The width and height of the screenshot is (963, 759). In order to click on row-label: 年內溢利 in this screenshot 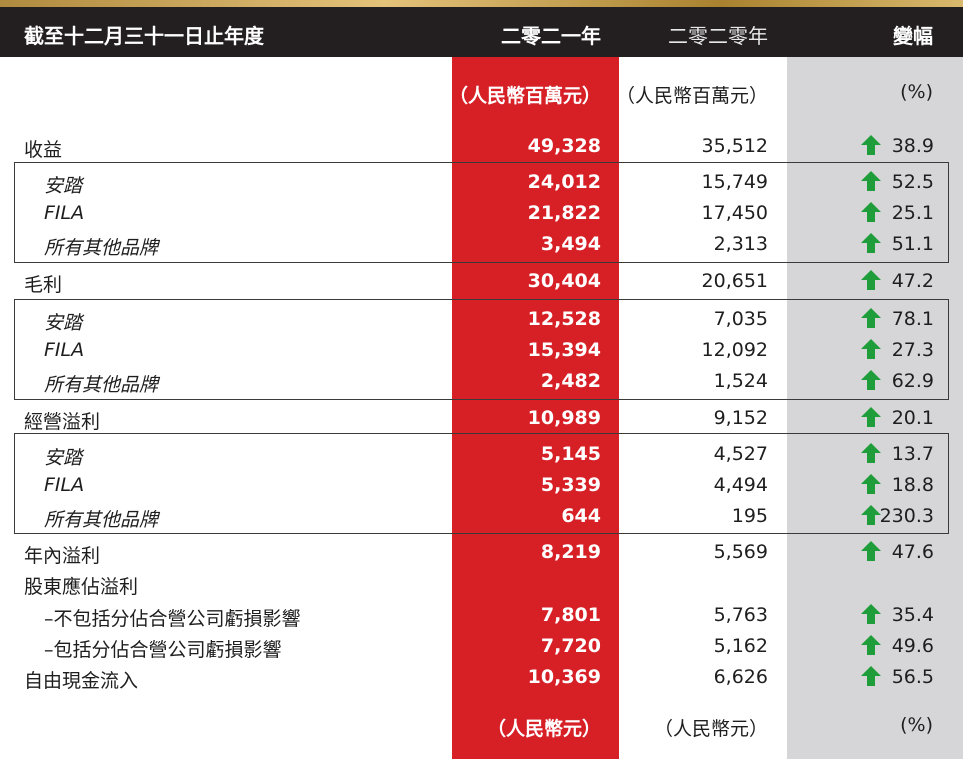, I will do `click(62, 556)`.